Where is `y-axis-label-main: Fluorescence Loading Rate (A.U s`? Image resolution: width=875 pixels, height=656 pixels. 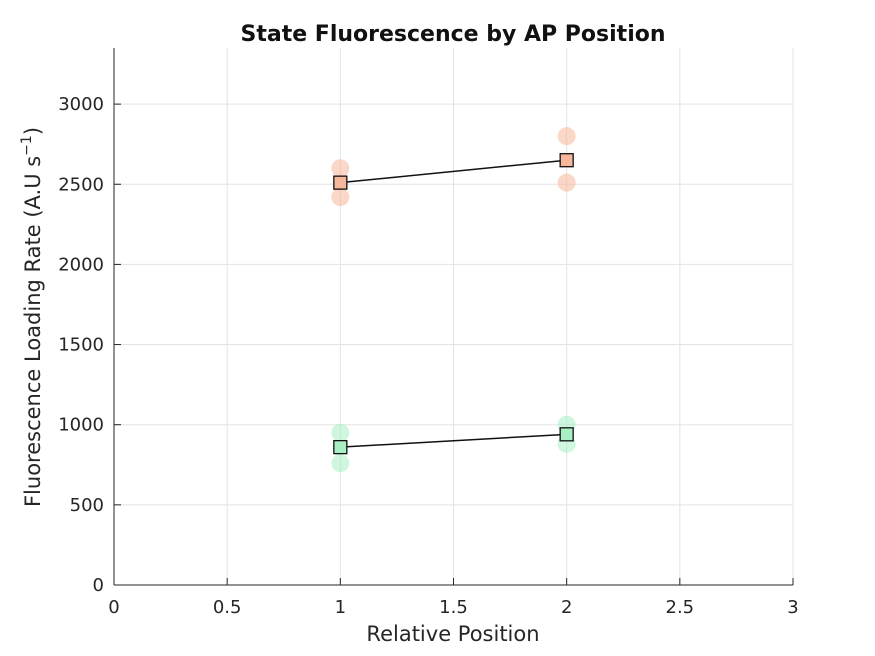
y-axis-label-main: Fluorescence Loading Rate (A.U s is located at coordinates (33, 331).